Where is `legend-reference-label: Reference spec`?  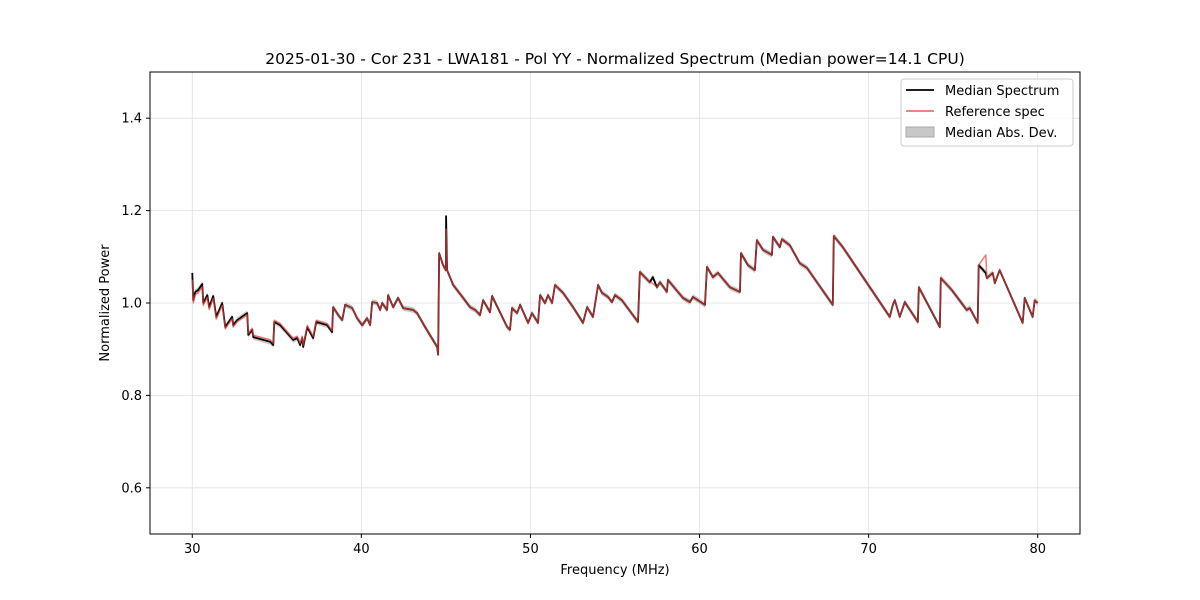
legend-reference-label: Reference spec is located at coordinates (995, 112).